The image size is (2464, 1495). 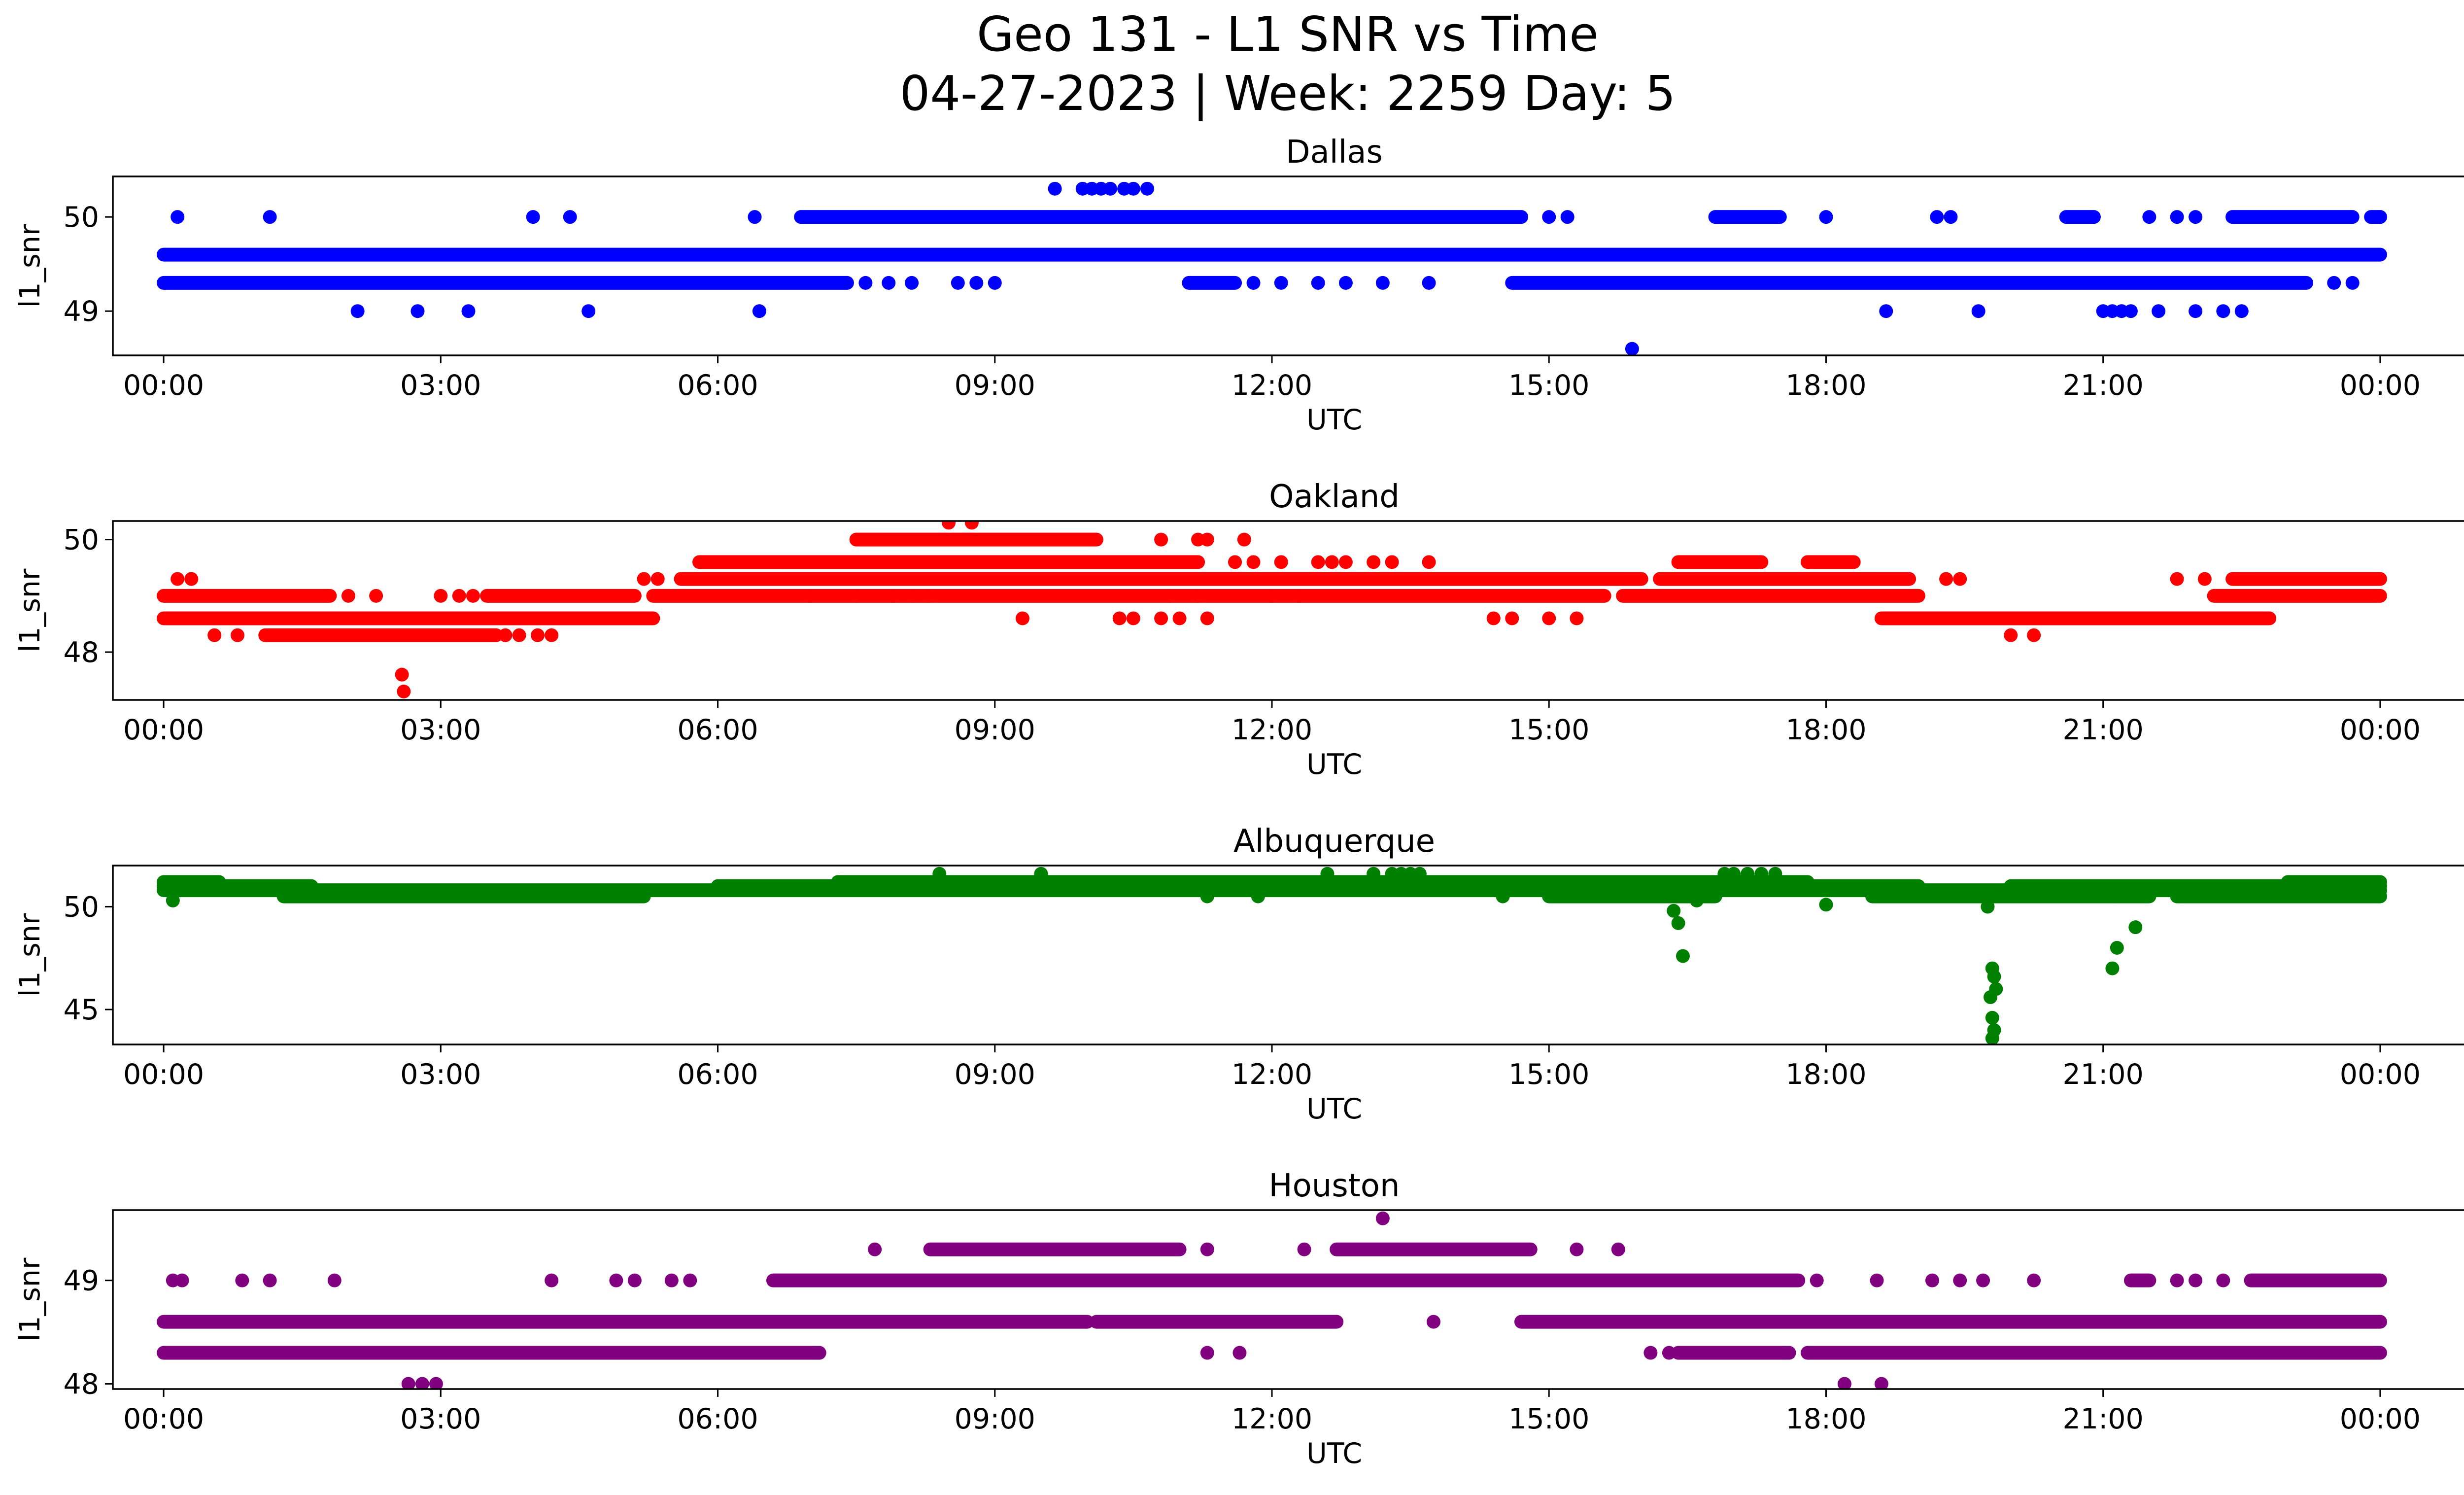 I want to click on x-tick-label: 12:00, so click(x=1272, y=730).